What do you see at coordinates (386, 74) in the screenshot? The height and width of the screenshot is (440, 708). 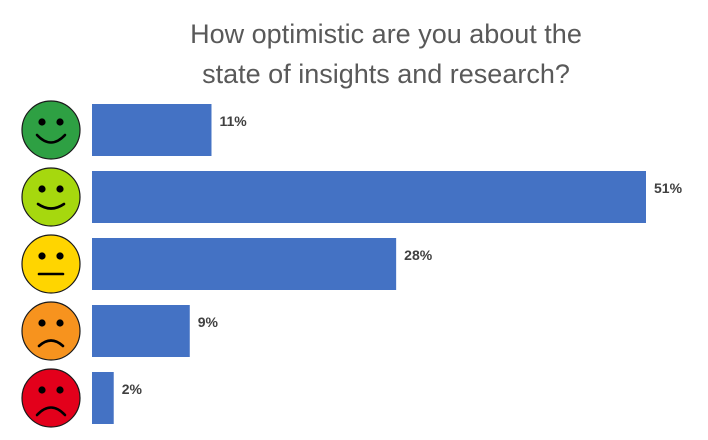 I see `chart-title-line-2: state of insights and research?` at bounding box center [386, 74].